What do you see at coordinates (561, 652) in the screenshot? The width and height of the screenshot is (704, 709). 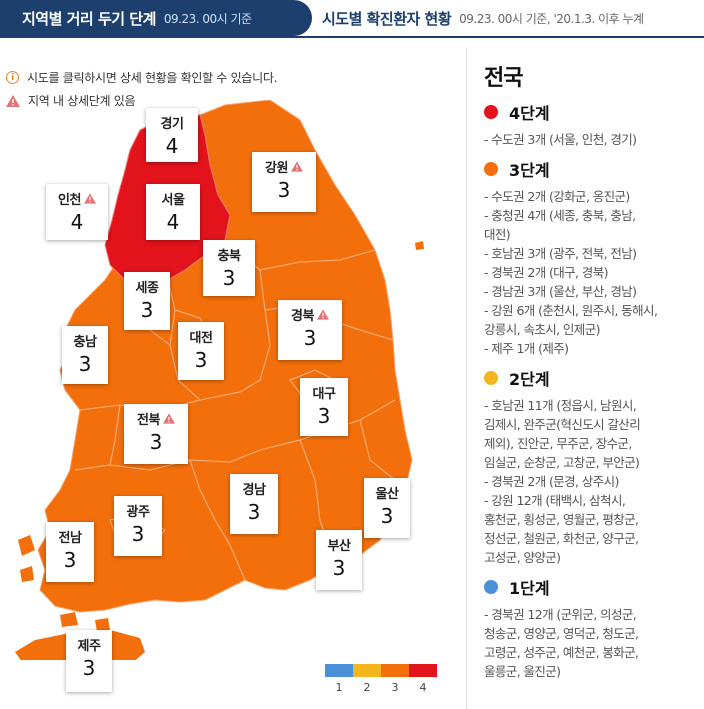 I see `list-item: 고령군, 성주군, 예천군, 봉화군,` at bounding box center [561, 652].